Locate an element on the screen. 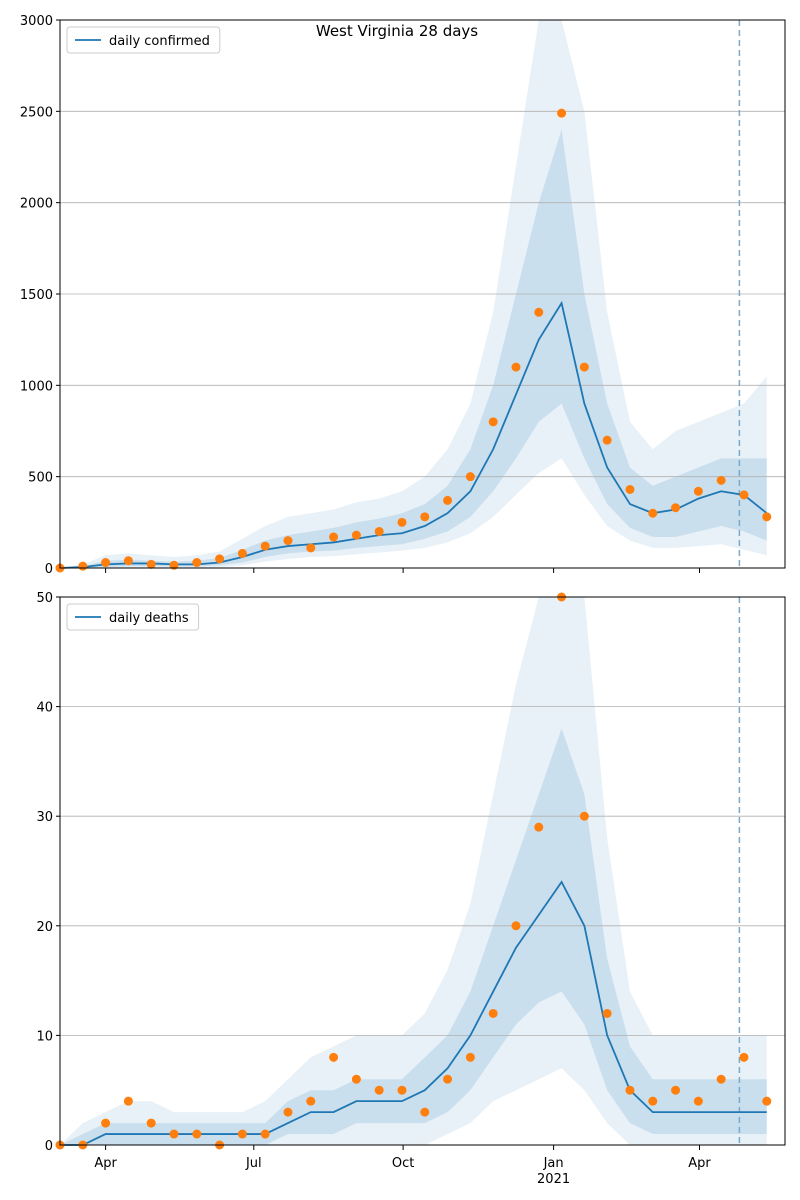  y-tick-label: 20 is located at coordinates (44, 927).